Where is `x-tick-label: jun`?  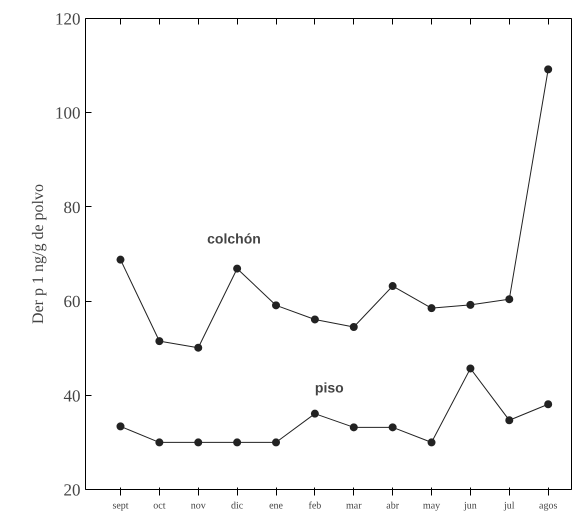
x-tick-label: jun is located at coordinates (470, 506).